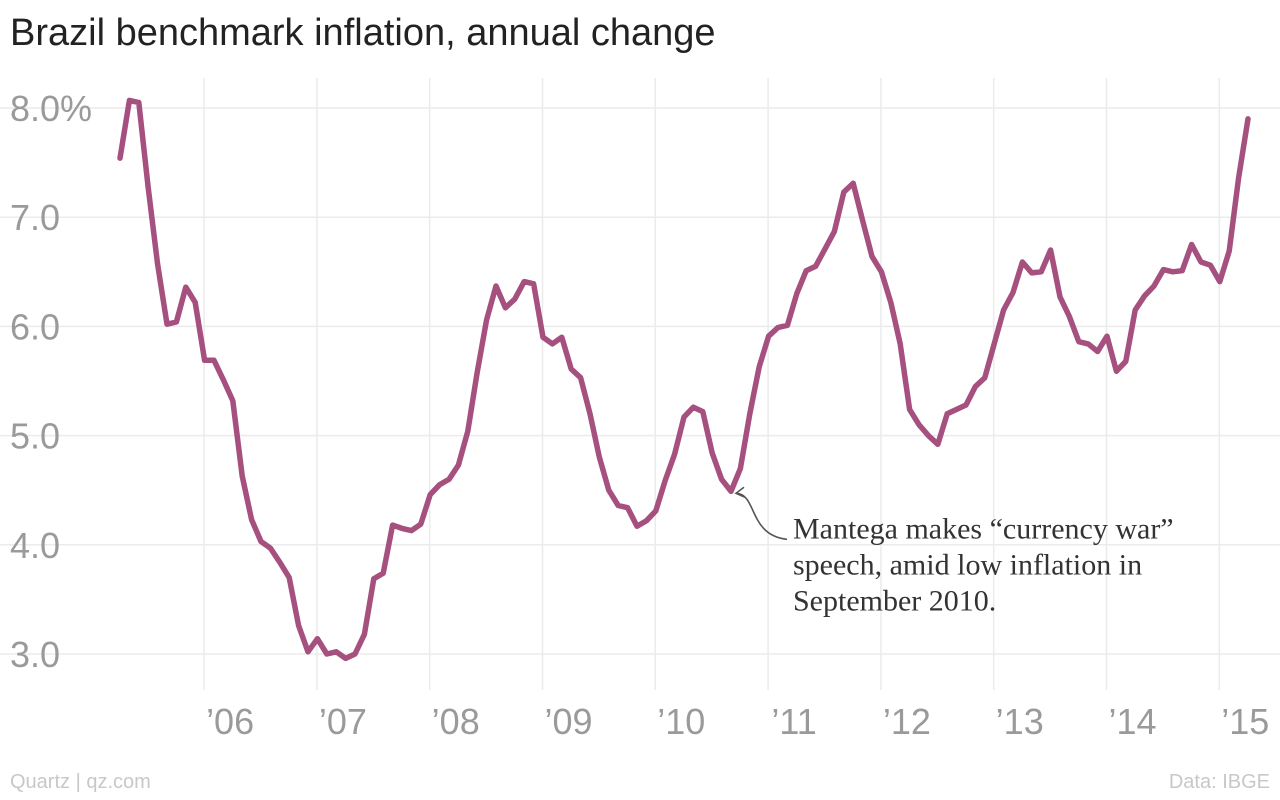 The height and width of the screenshot is (800, 1280). Describe the element at coordinates (1245, 721) in the screenshot. I see `x-tick-label: ’15` at that location.